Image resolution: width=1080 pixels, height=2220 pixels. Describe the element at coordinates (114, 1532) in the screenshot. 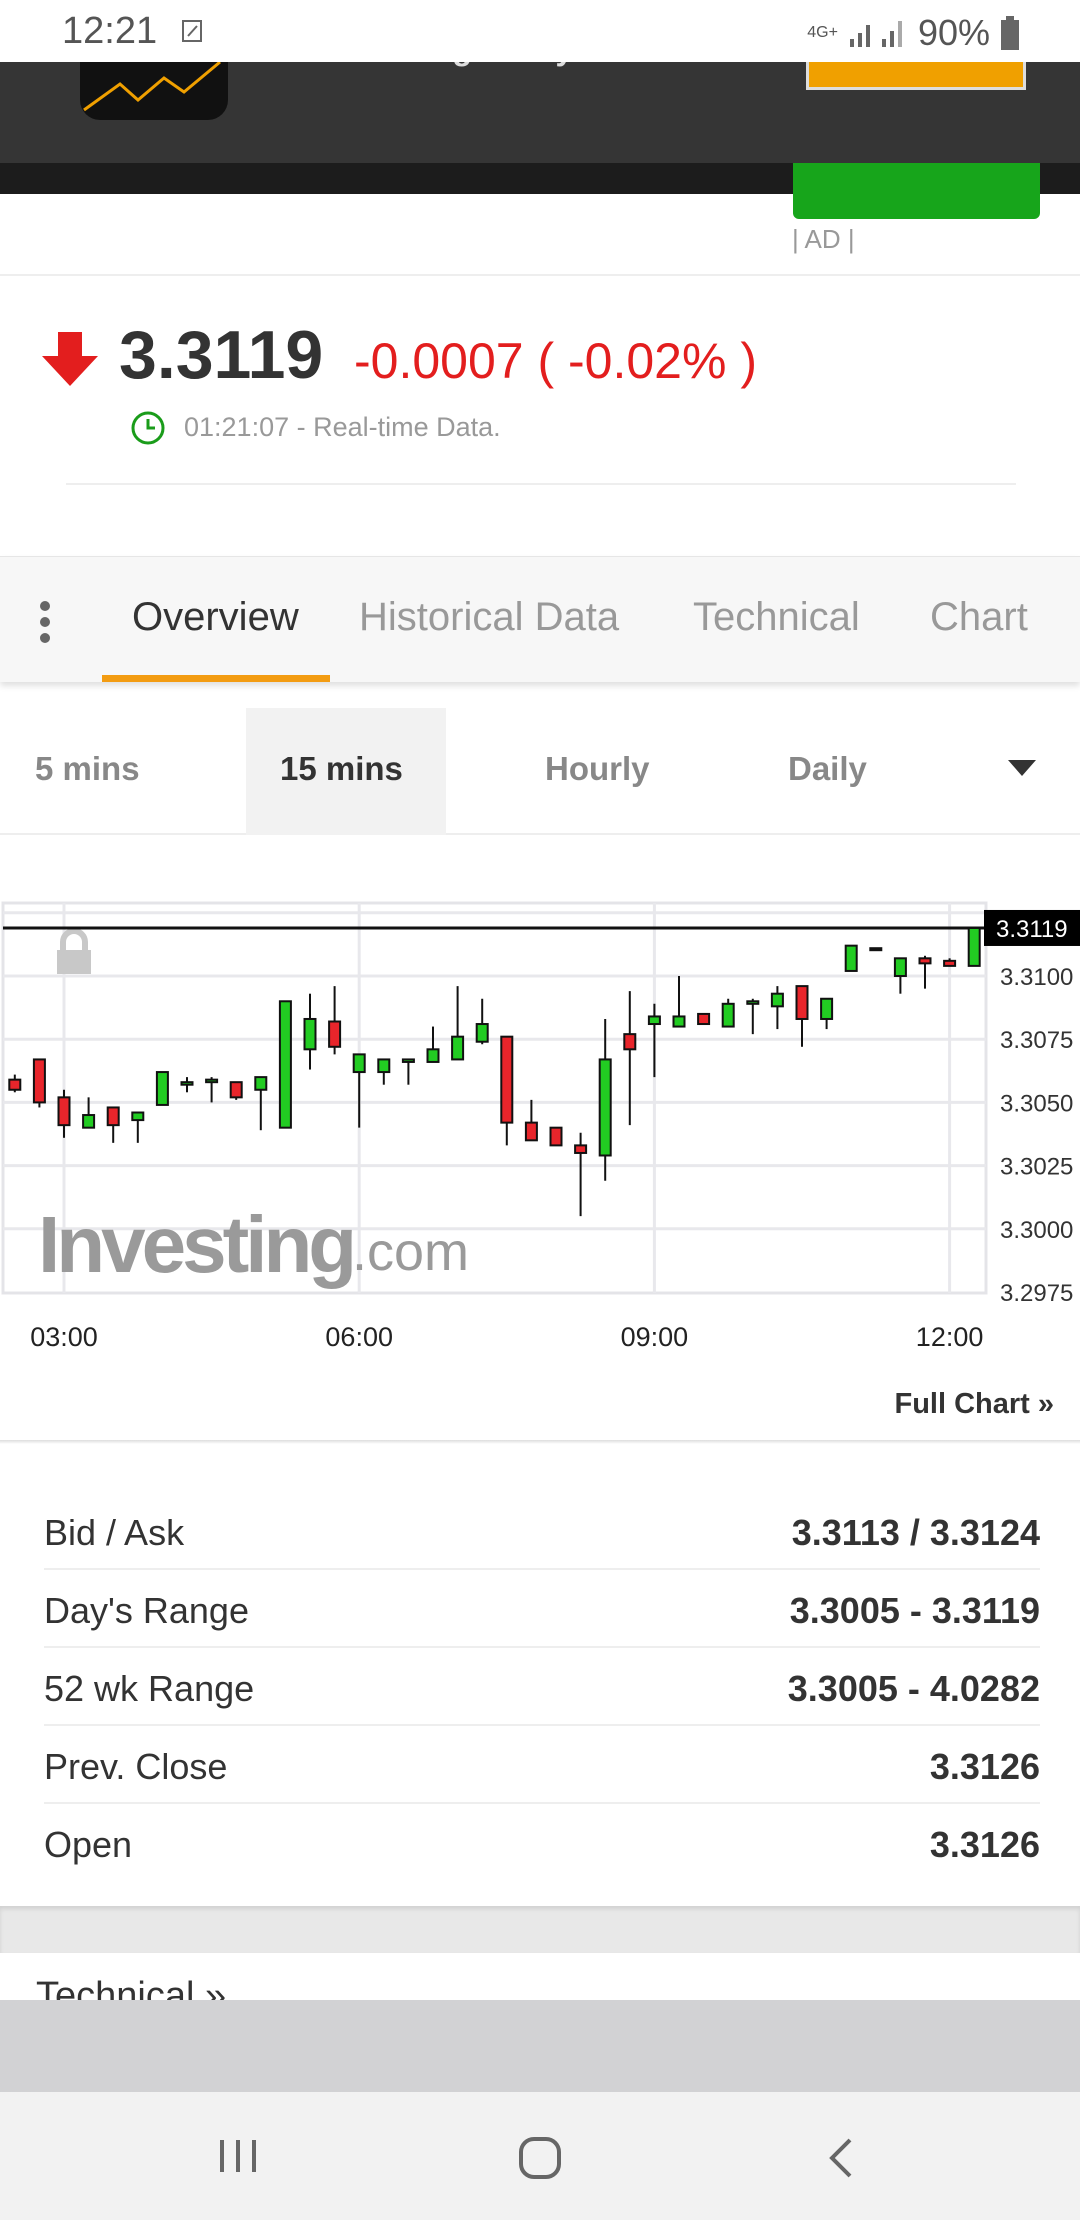

I see `stat-label: Bid / Ask` at that location.